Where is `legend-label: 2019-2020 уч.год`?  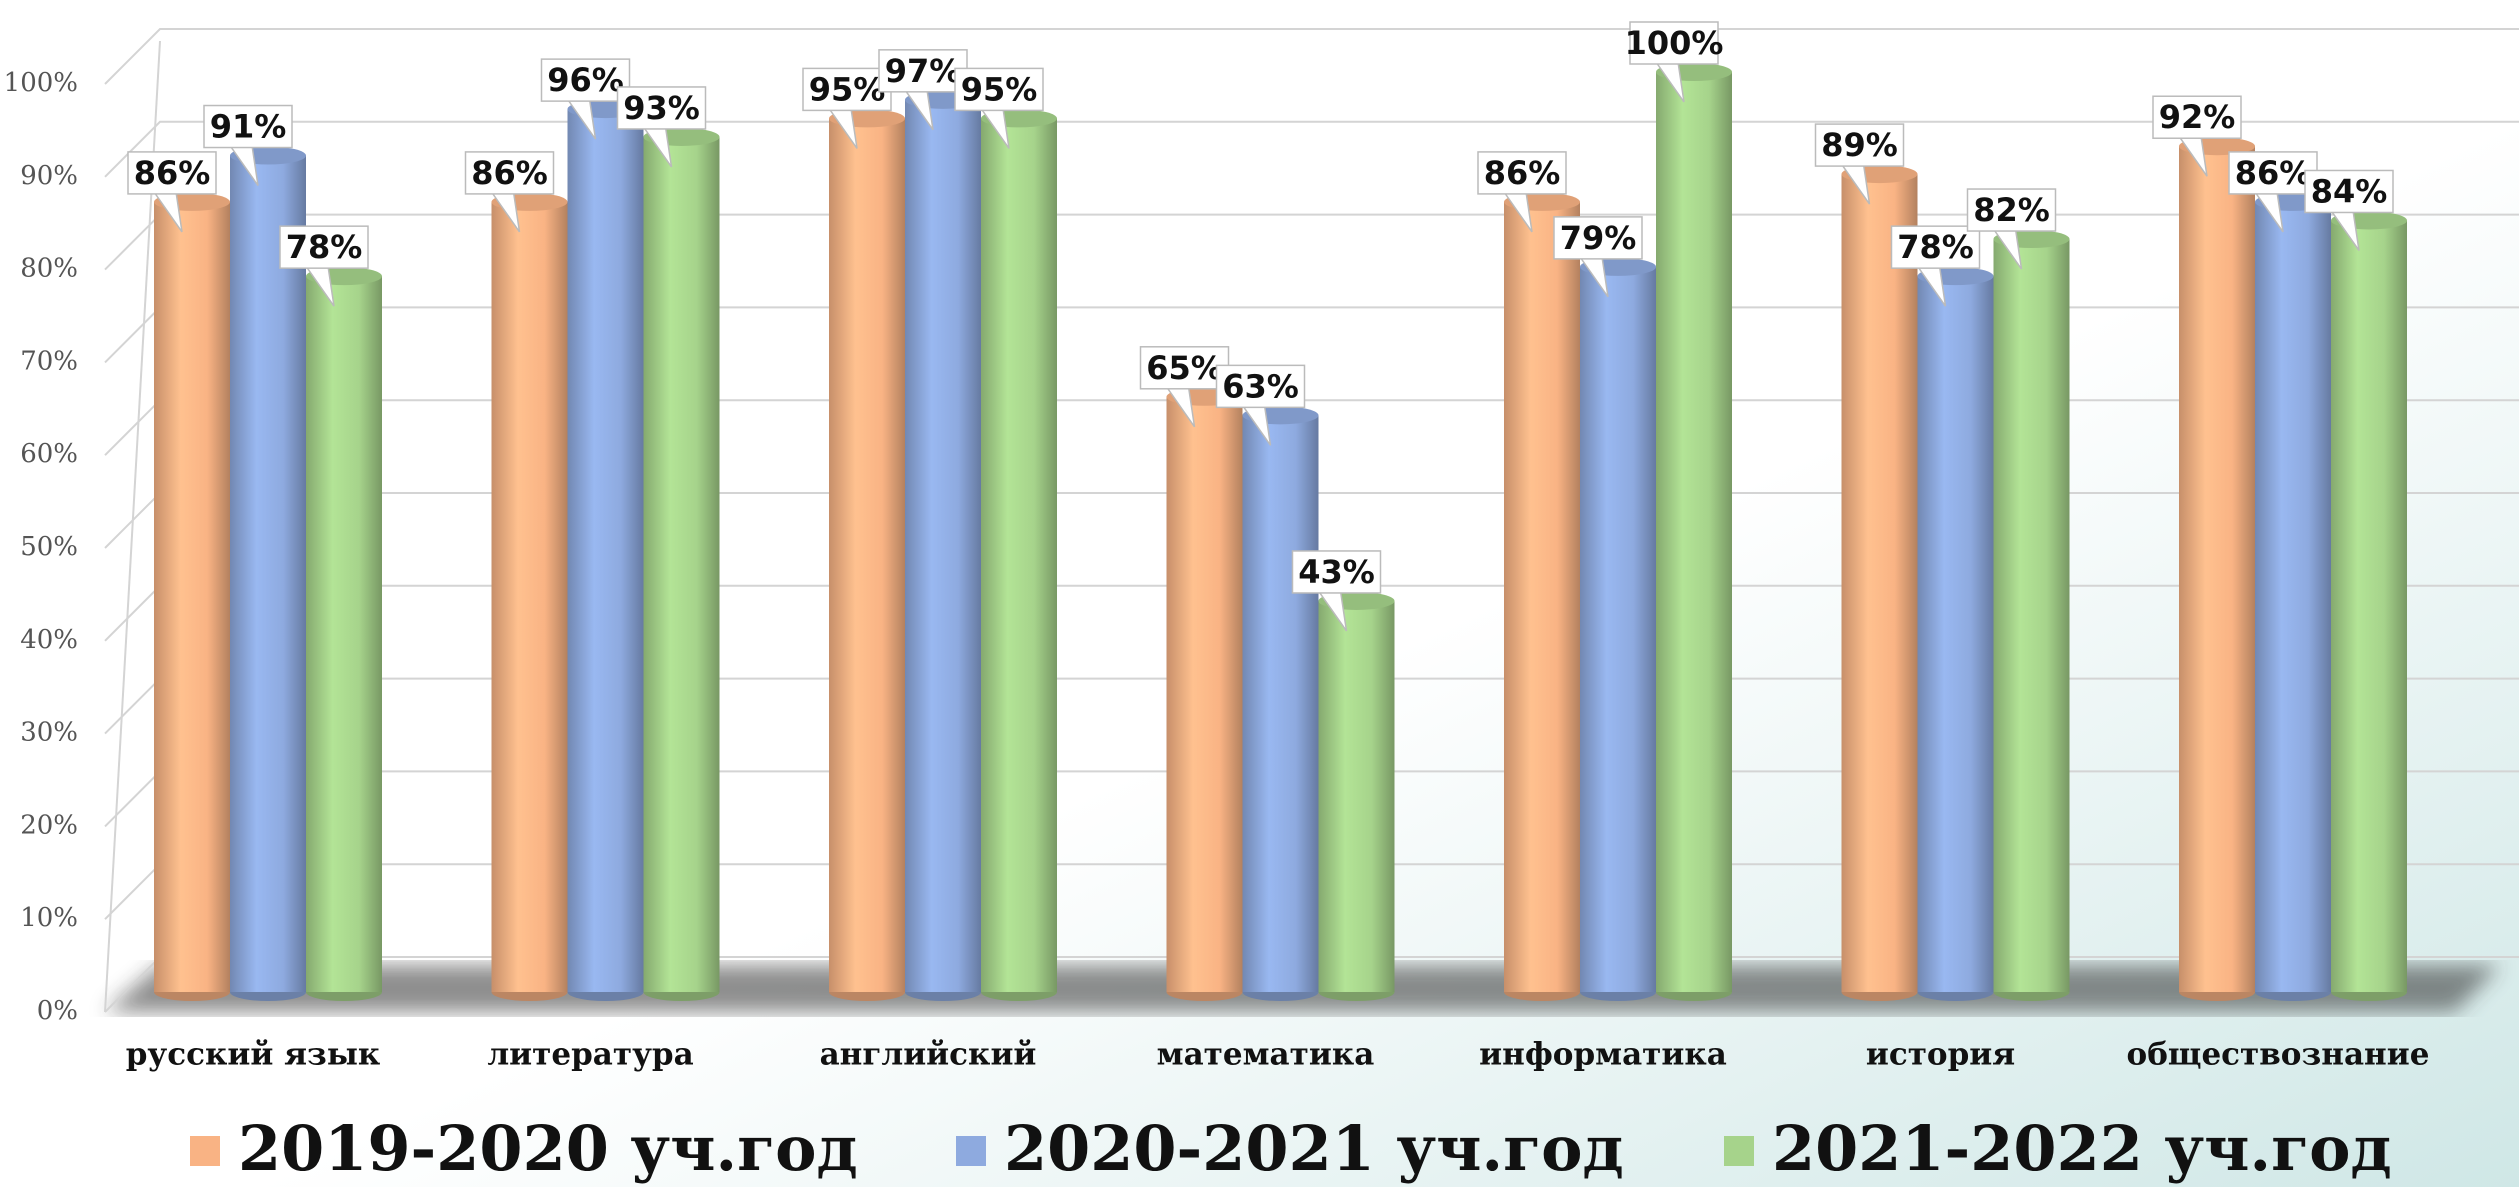
legend-label: 2019-2020 уч.год is located at coordinates (548, 1148).